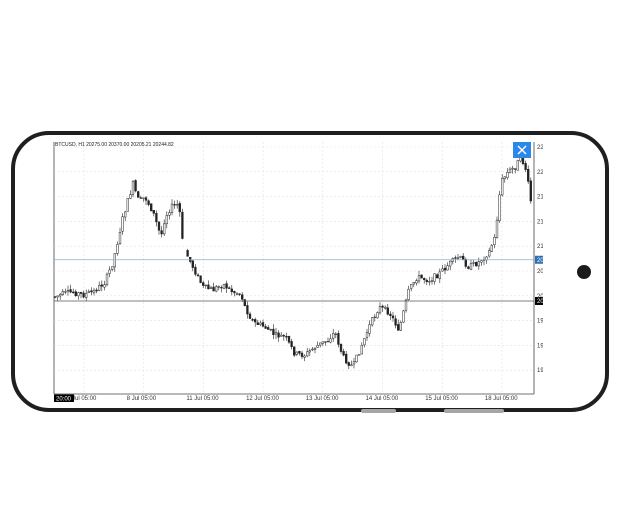  I want to click on close-button, so click(522, 150).